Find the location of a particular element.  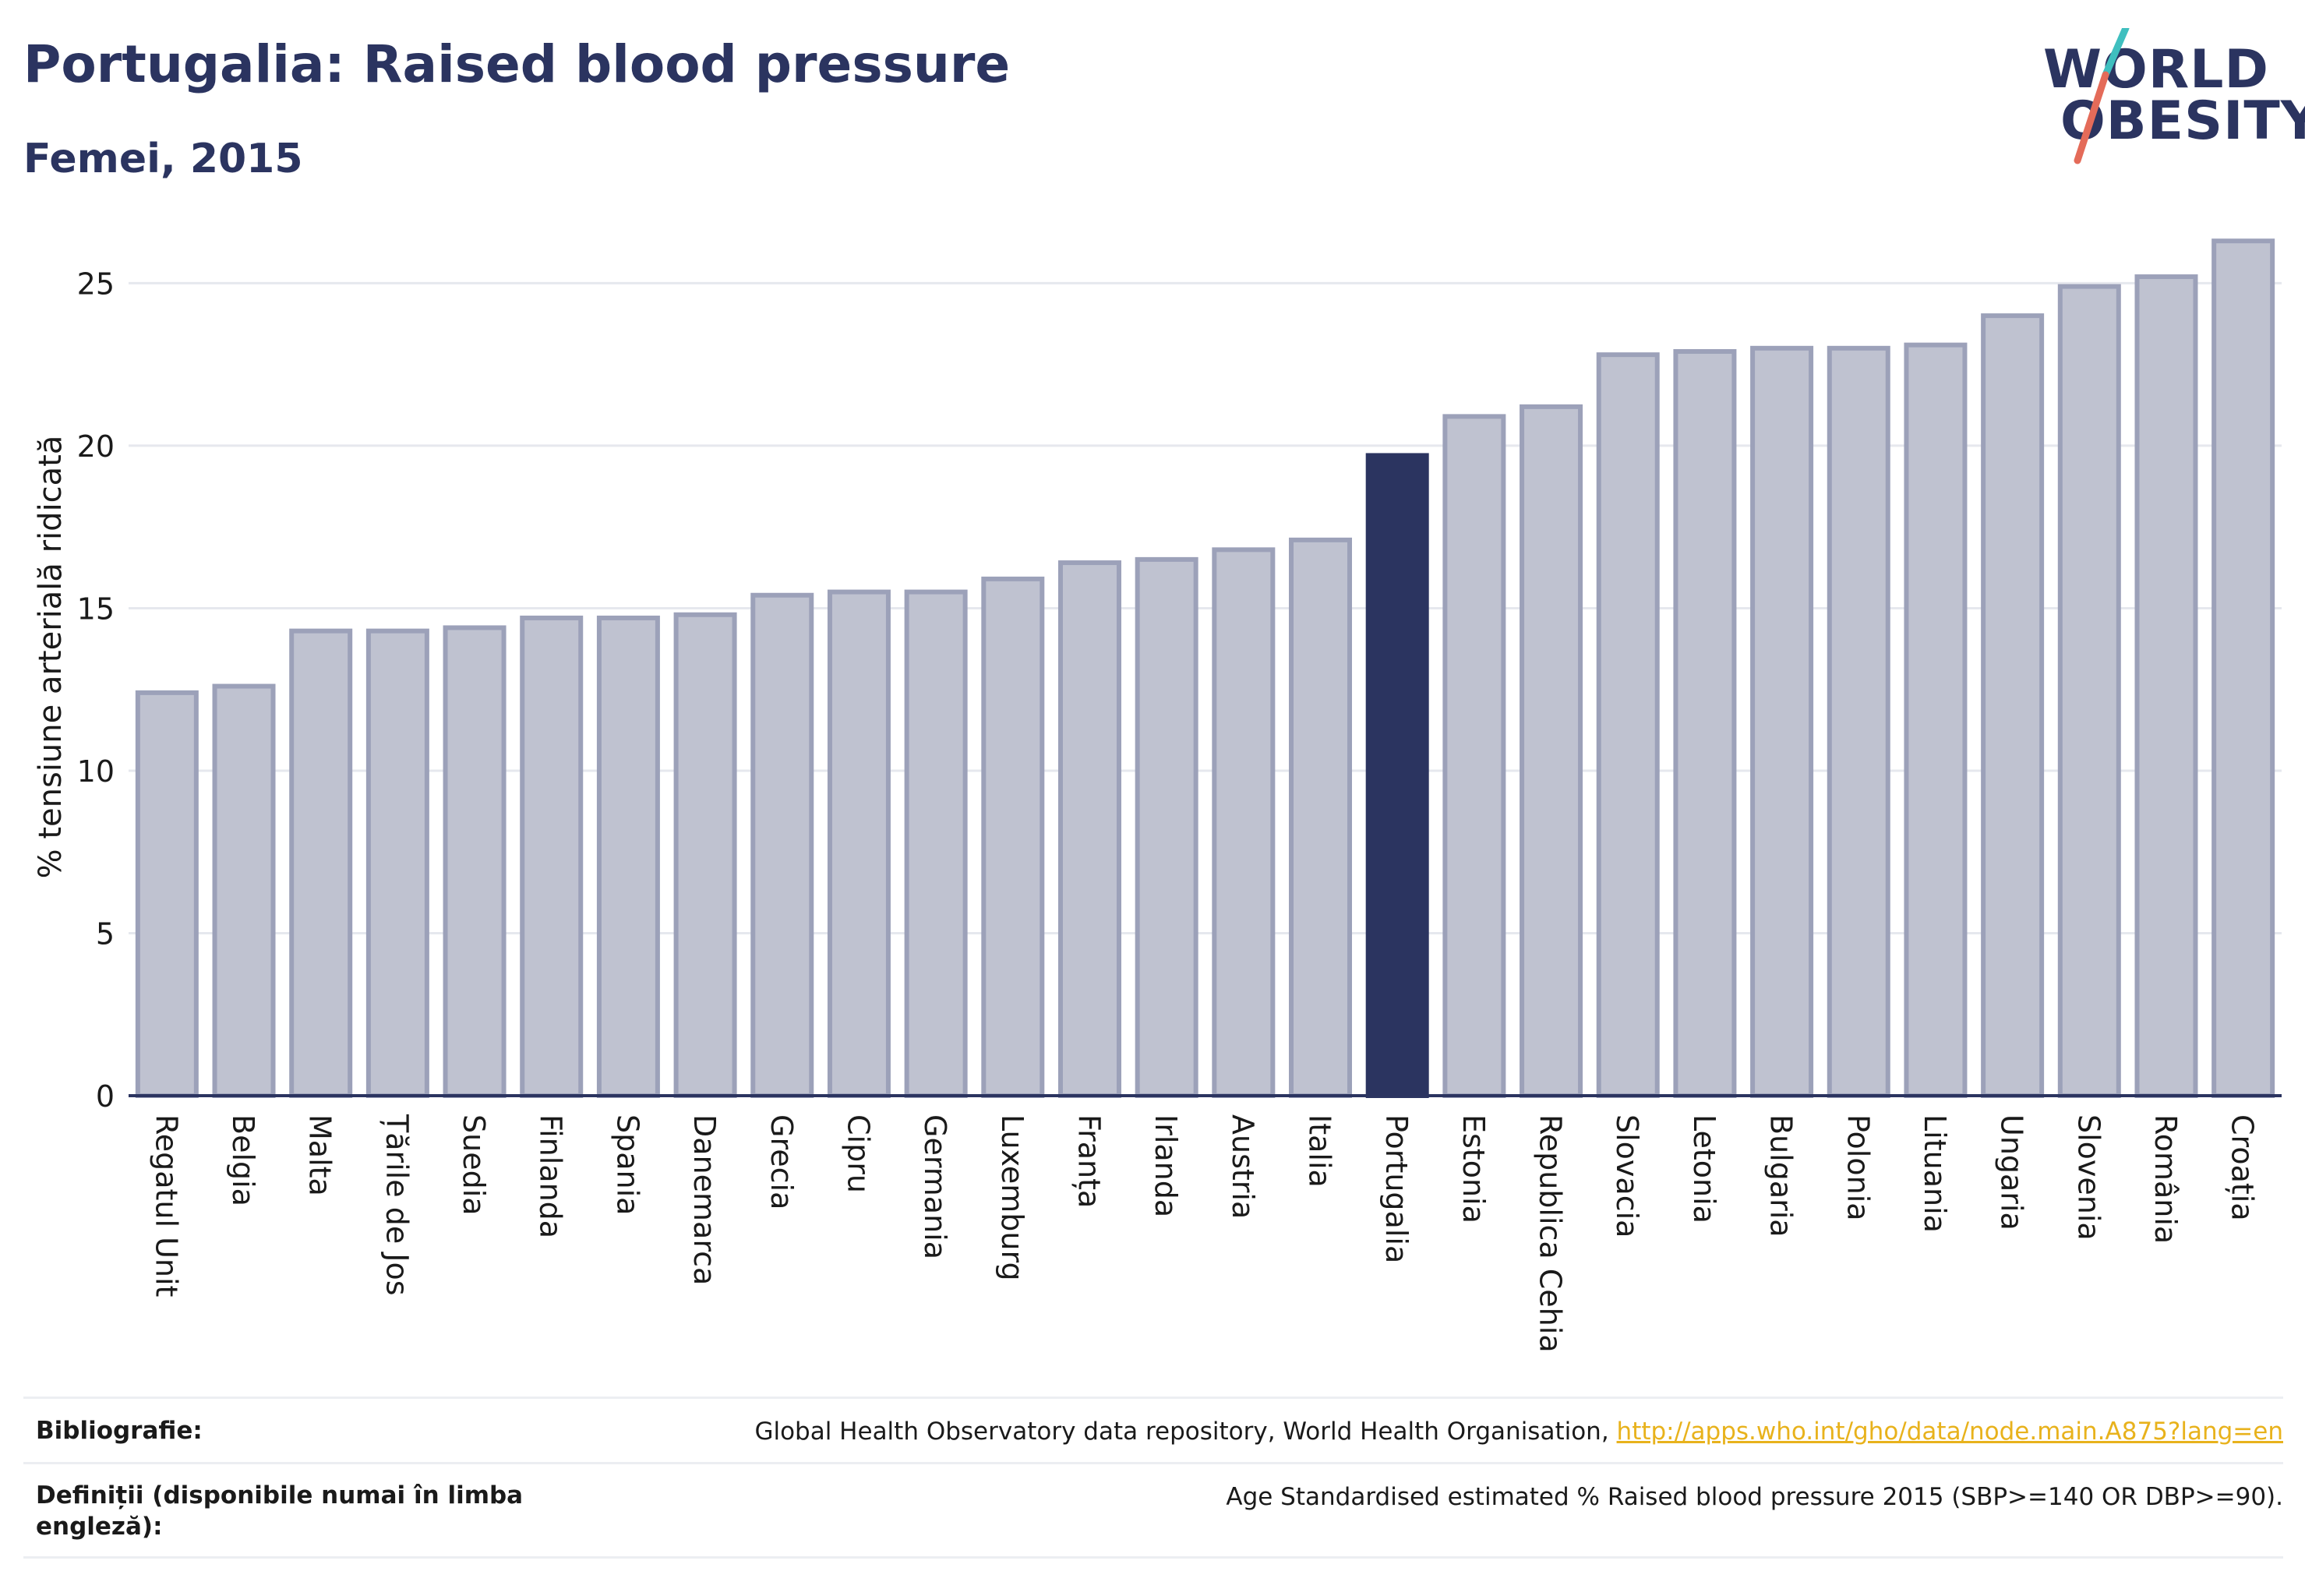

x-tick-label: Spania is located at coordinates (627, 1164).